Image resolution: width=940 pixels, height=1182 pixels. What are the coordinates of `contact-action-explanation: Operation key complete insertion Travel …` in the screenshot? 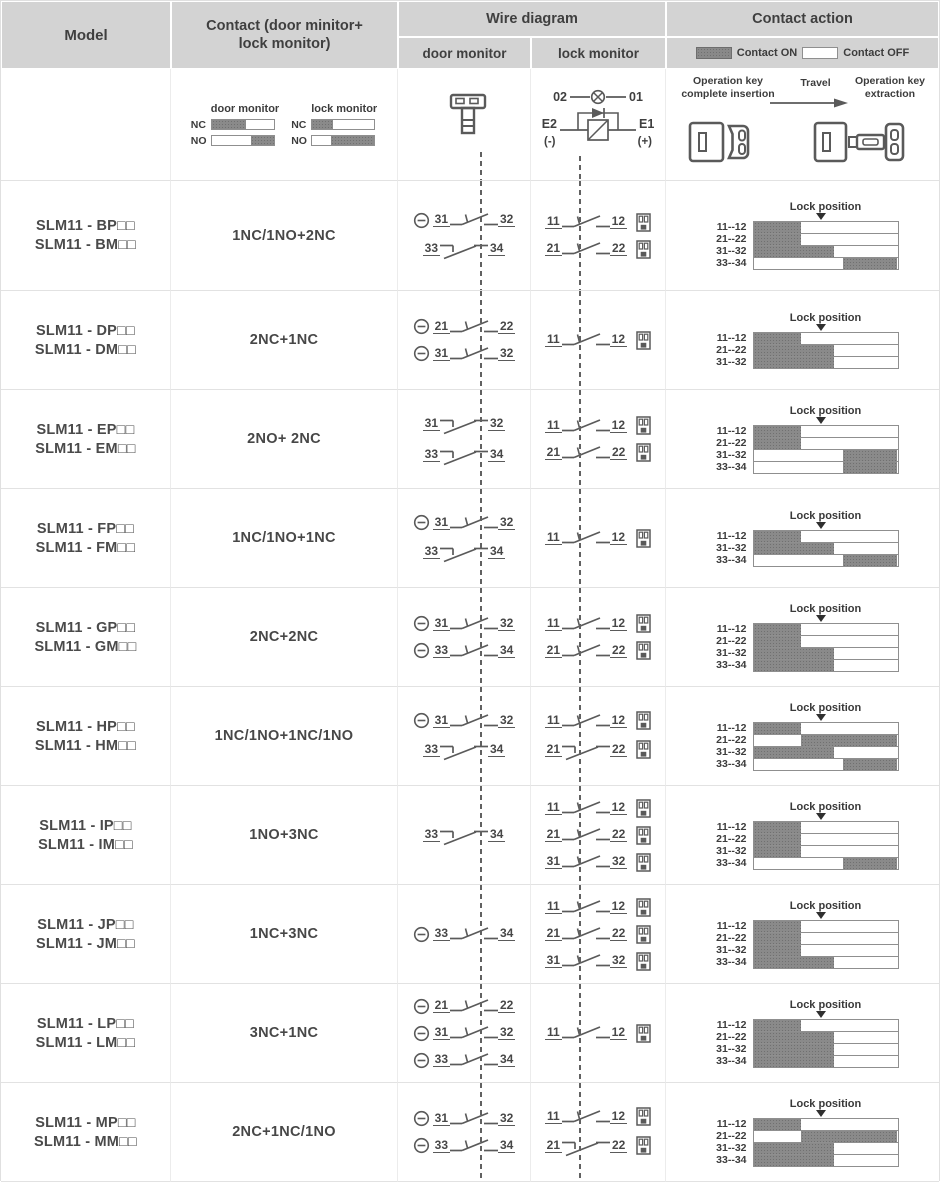 It's located at (802, 125).